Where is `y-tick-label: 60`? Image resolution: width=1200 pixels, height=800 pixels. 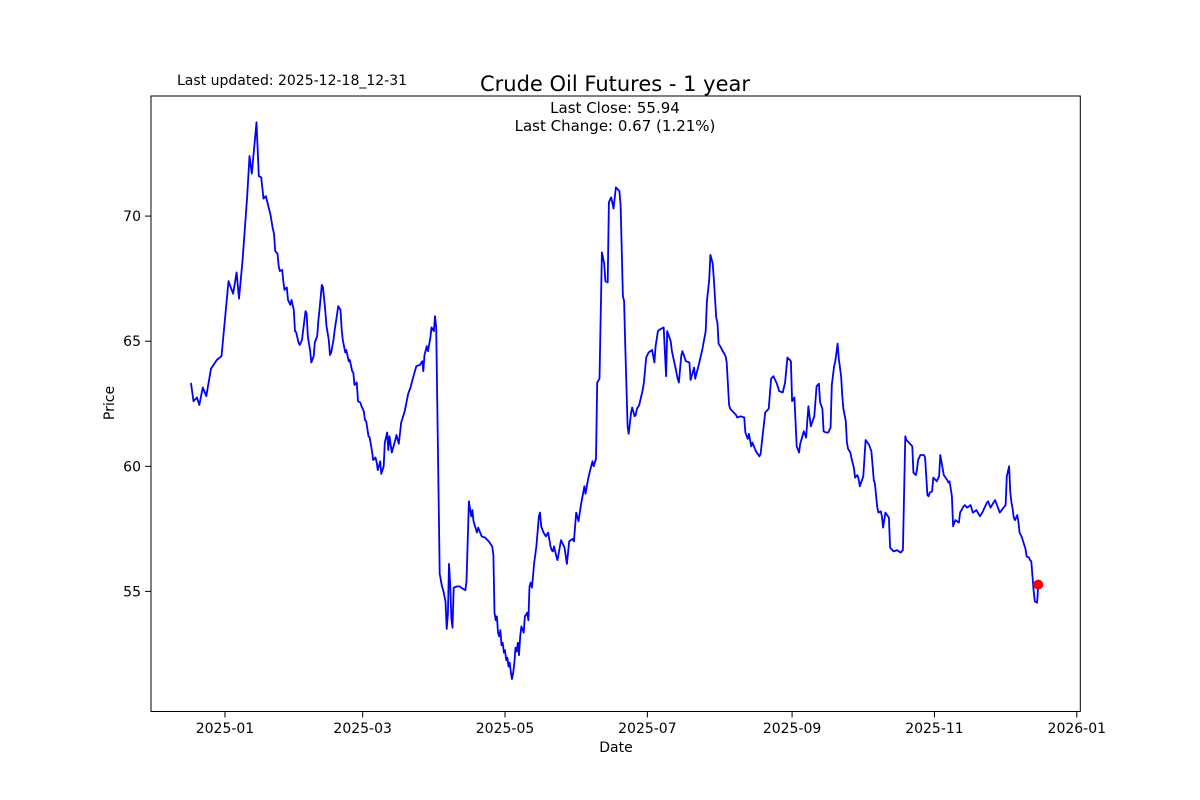 y-tick-label: 60 is located at coordinates (132, 467).